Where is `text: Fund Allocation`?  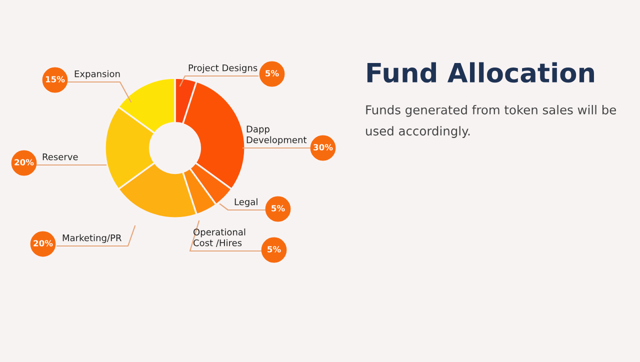 text: Fund Allocation is located at coordinates (480, 72).